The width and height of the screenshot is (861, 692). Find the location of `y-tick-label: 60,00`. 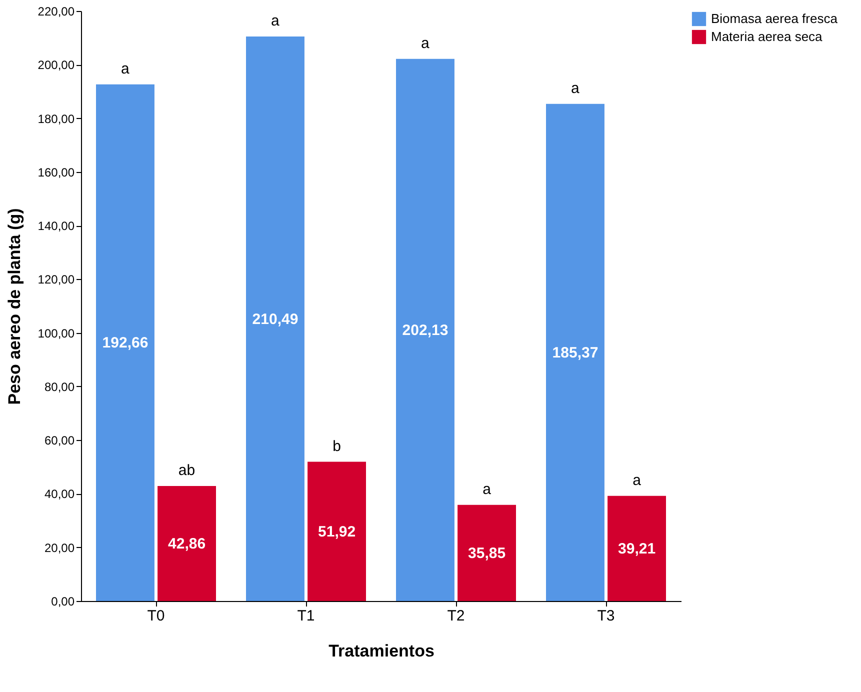

y-tick-label: 60,00 is located at coordinates (59, 441).